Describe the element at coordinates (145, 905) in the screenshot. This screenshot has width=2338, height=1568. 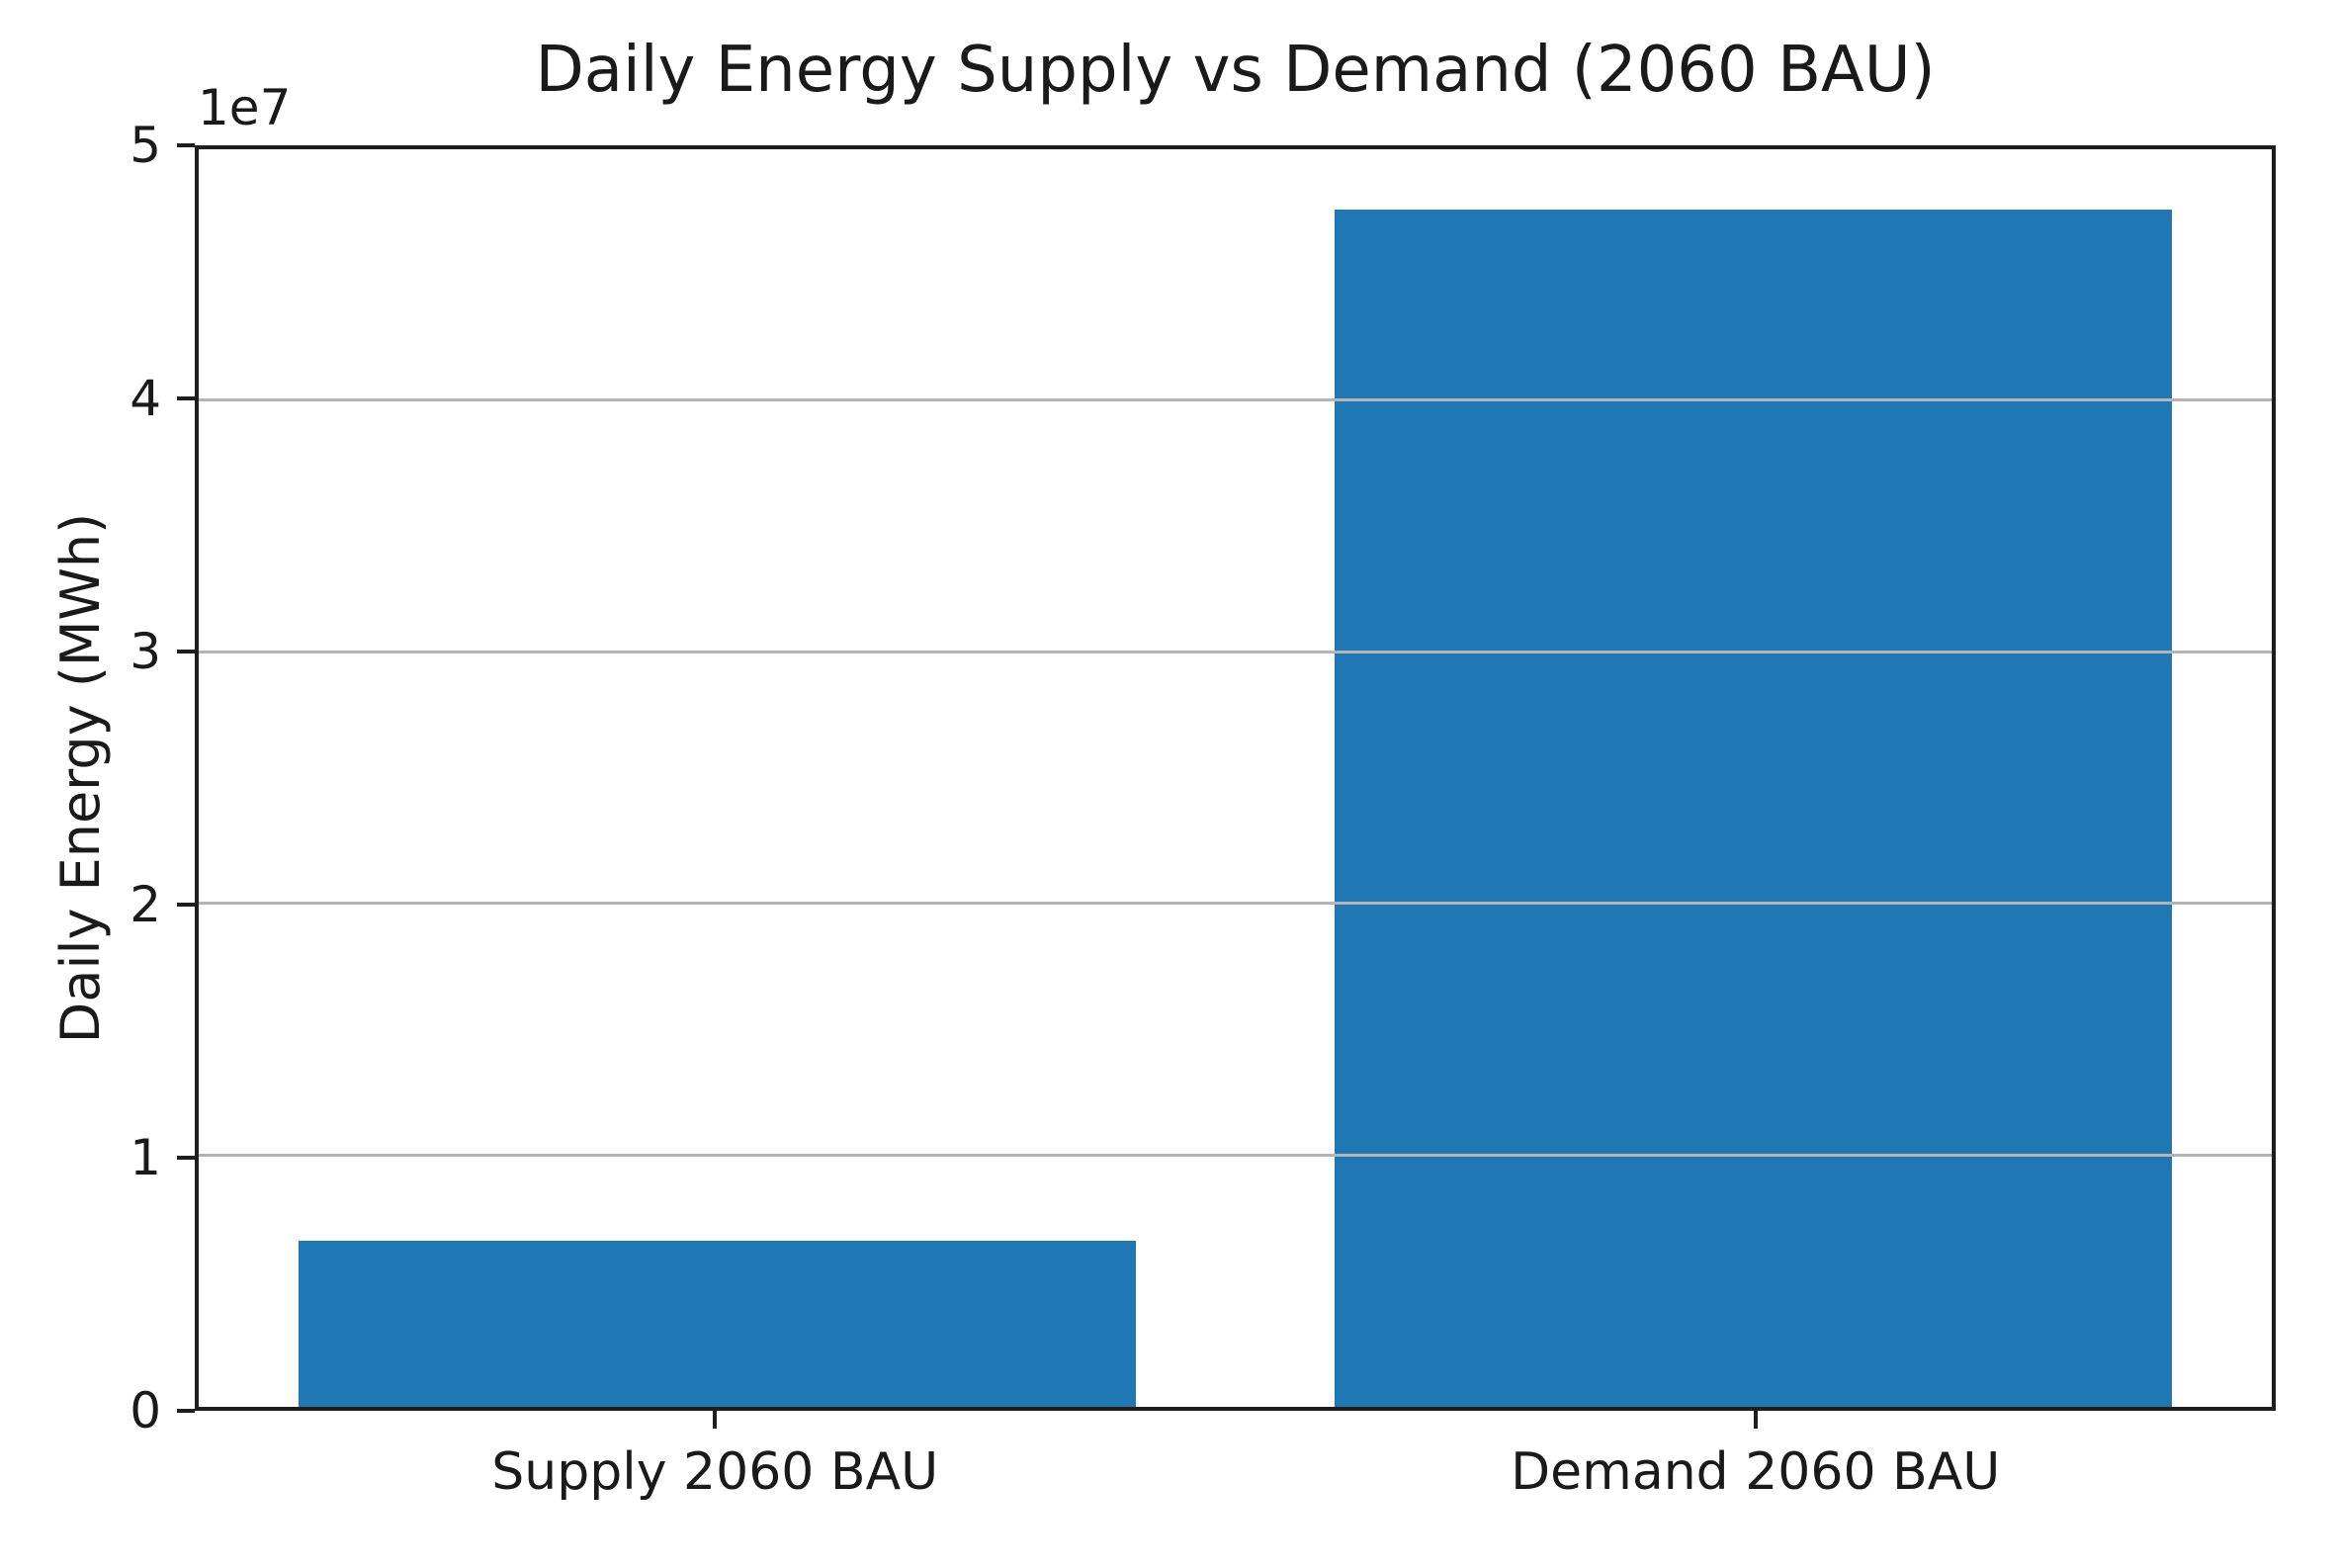
I see `y-tick-label: 2` at that location.